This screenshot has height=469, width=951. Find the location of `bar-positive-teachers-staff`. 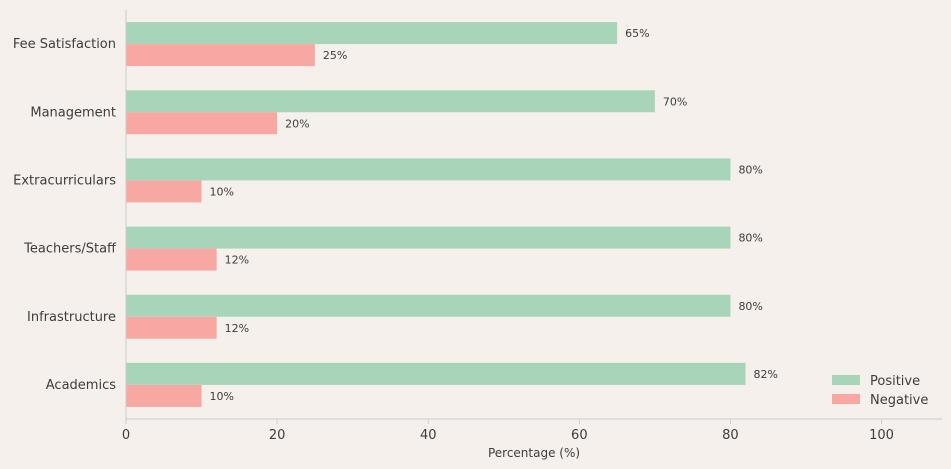

bar-positive-teachers-staff is located at coordinates (428, 237).